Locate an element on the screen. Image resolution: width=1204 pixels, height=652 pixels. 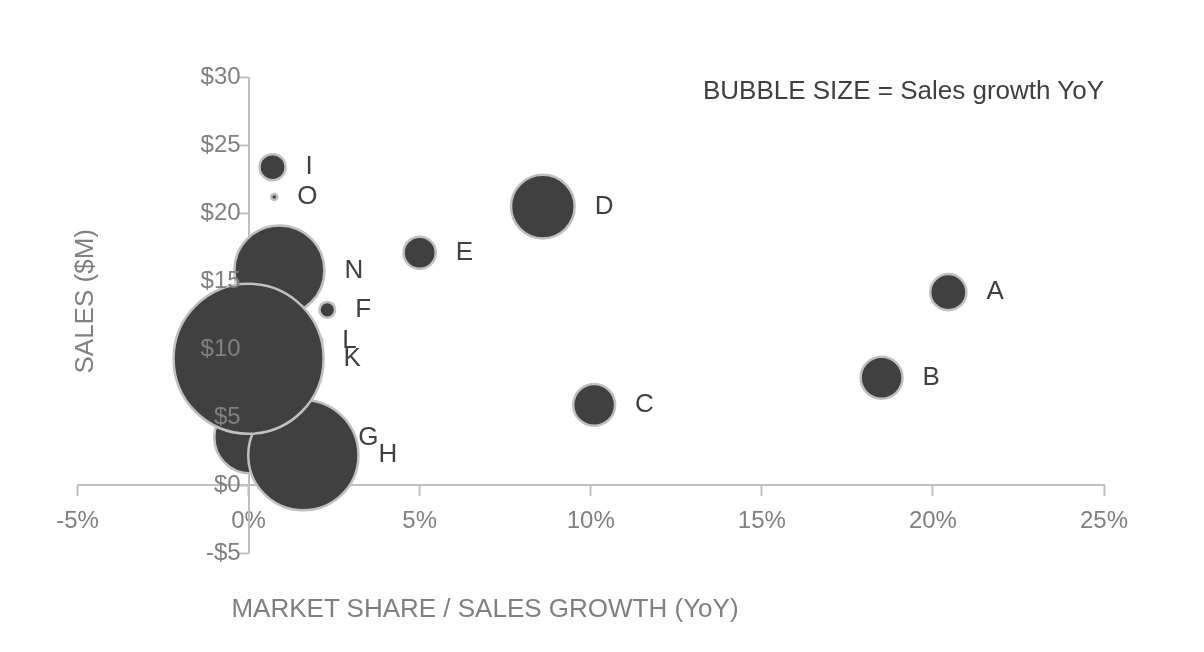
text: G is located at coordinates (368, 435).